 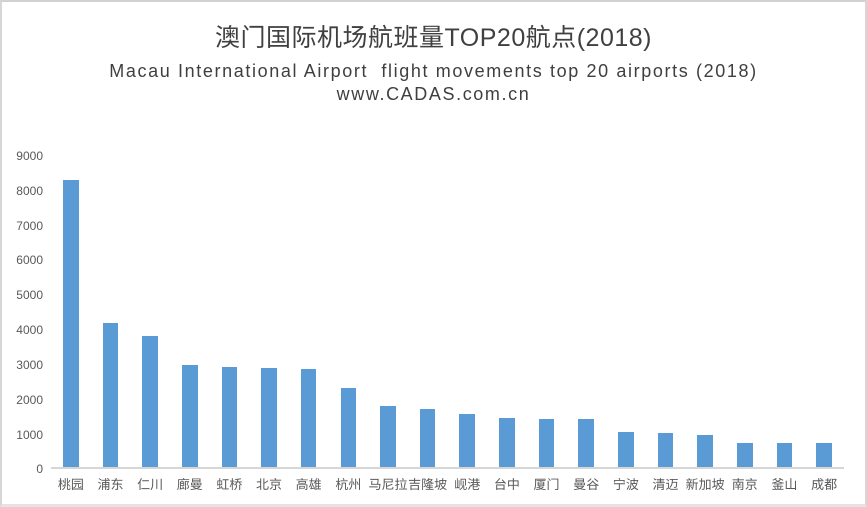 What do you see at coordinates (29, 260) in the screenshot?
I see `y-axis-tick-label: 6000` at bounding box center [29, 260].